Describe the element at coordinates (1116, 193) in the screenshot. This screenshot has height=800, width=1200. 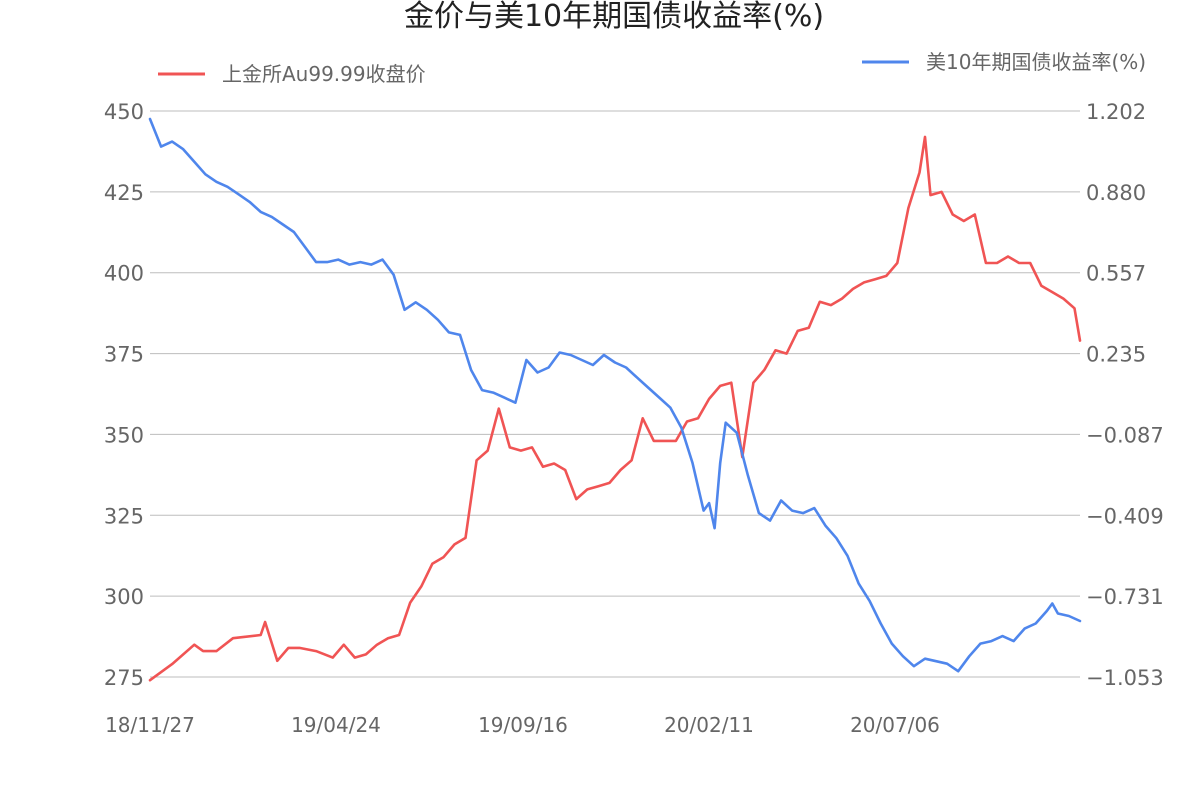
I see `y-right-tick-label: 0.880` at that location.